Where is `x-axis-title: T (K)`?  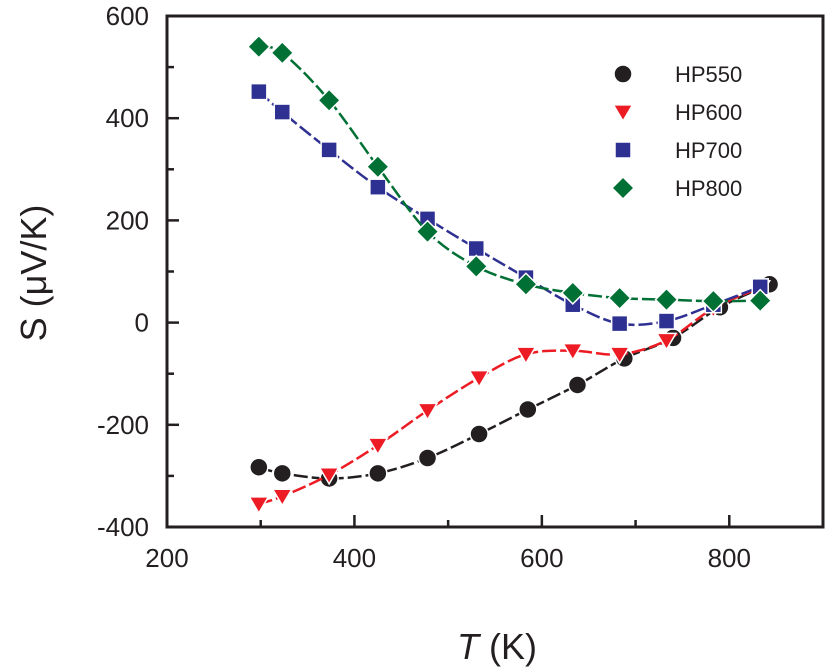 x-axis-title: T (K) is located at coordinates (497, 646).